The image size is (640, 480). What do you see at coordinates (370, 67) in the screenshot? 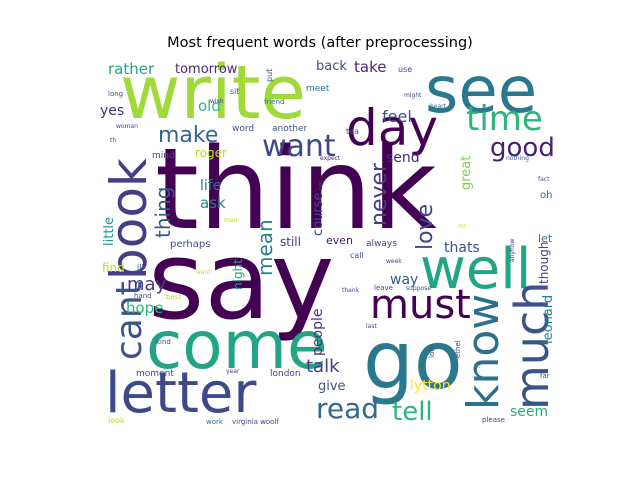
I see `word-28: take` at bounding box center [370, 67].